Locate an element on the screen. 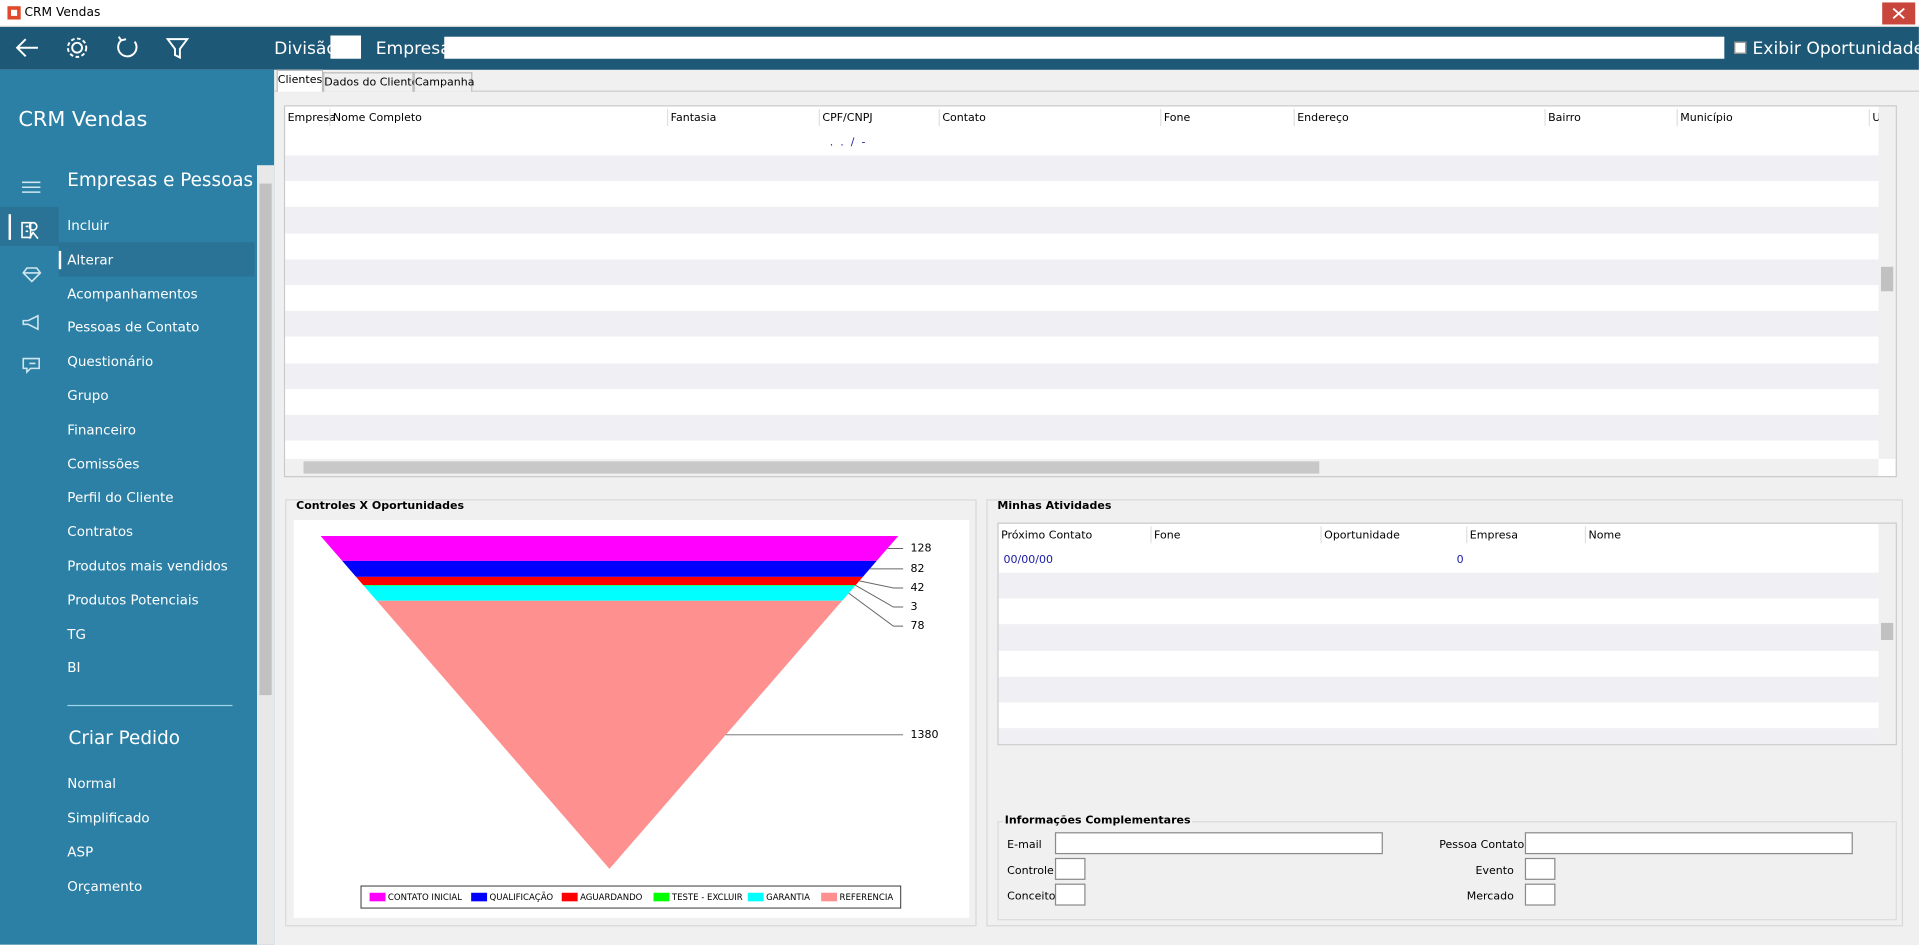 The width and height of the screenshot is (1919, 945). menu-item: Produtos Potenciais is located at coordinates (133, 600).